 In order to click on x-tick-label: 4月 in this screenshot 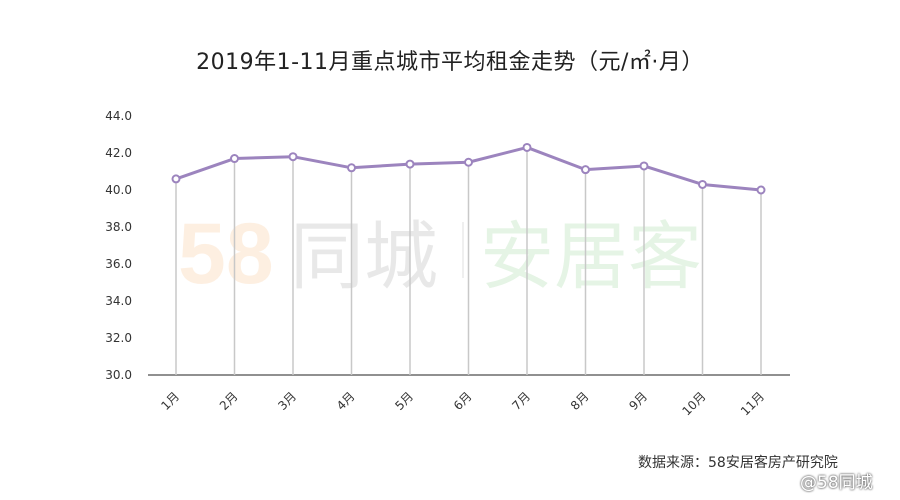, I will do `click(346, 401)`.